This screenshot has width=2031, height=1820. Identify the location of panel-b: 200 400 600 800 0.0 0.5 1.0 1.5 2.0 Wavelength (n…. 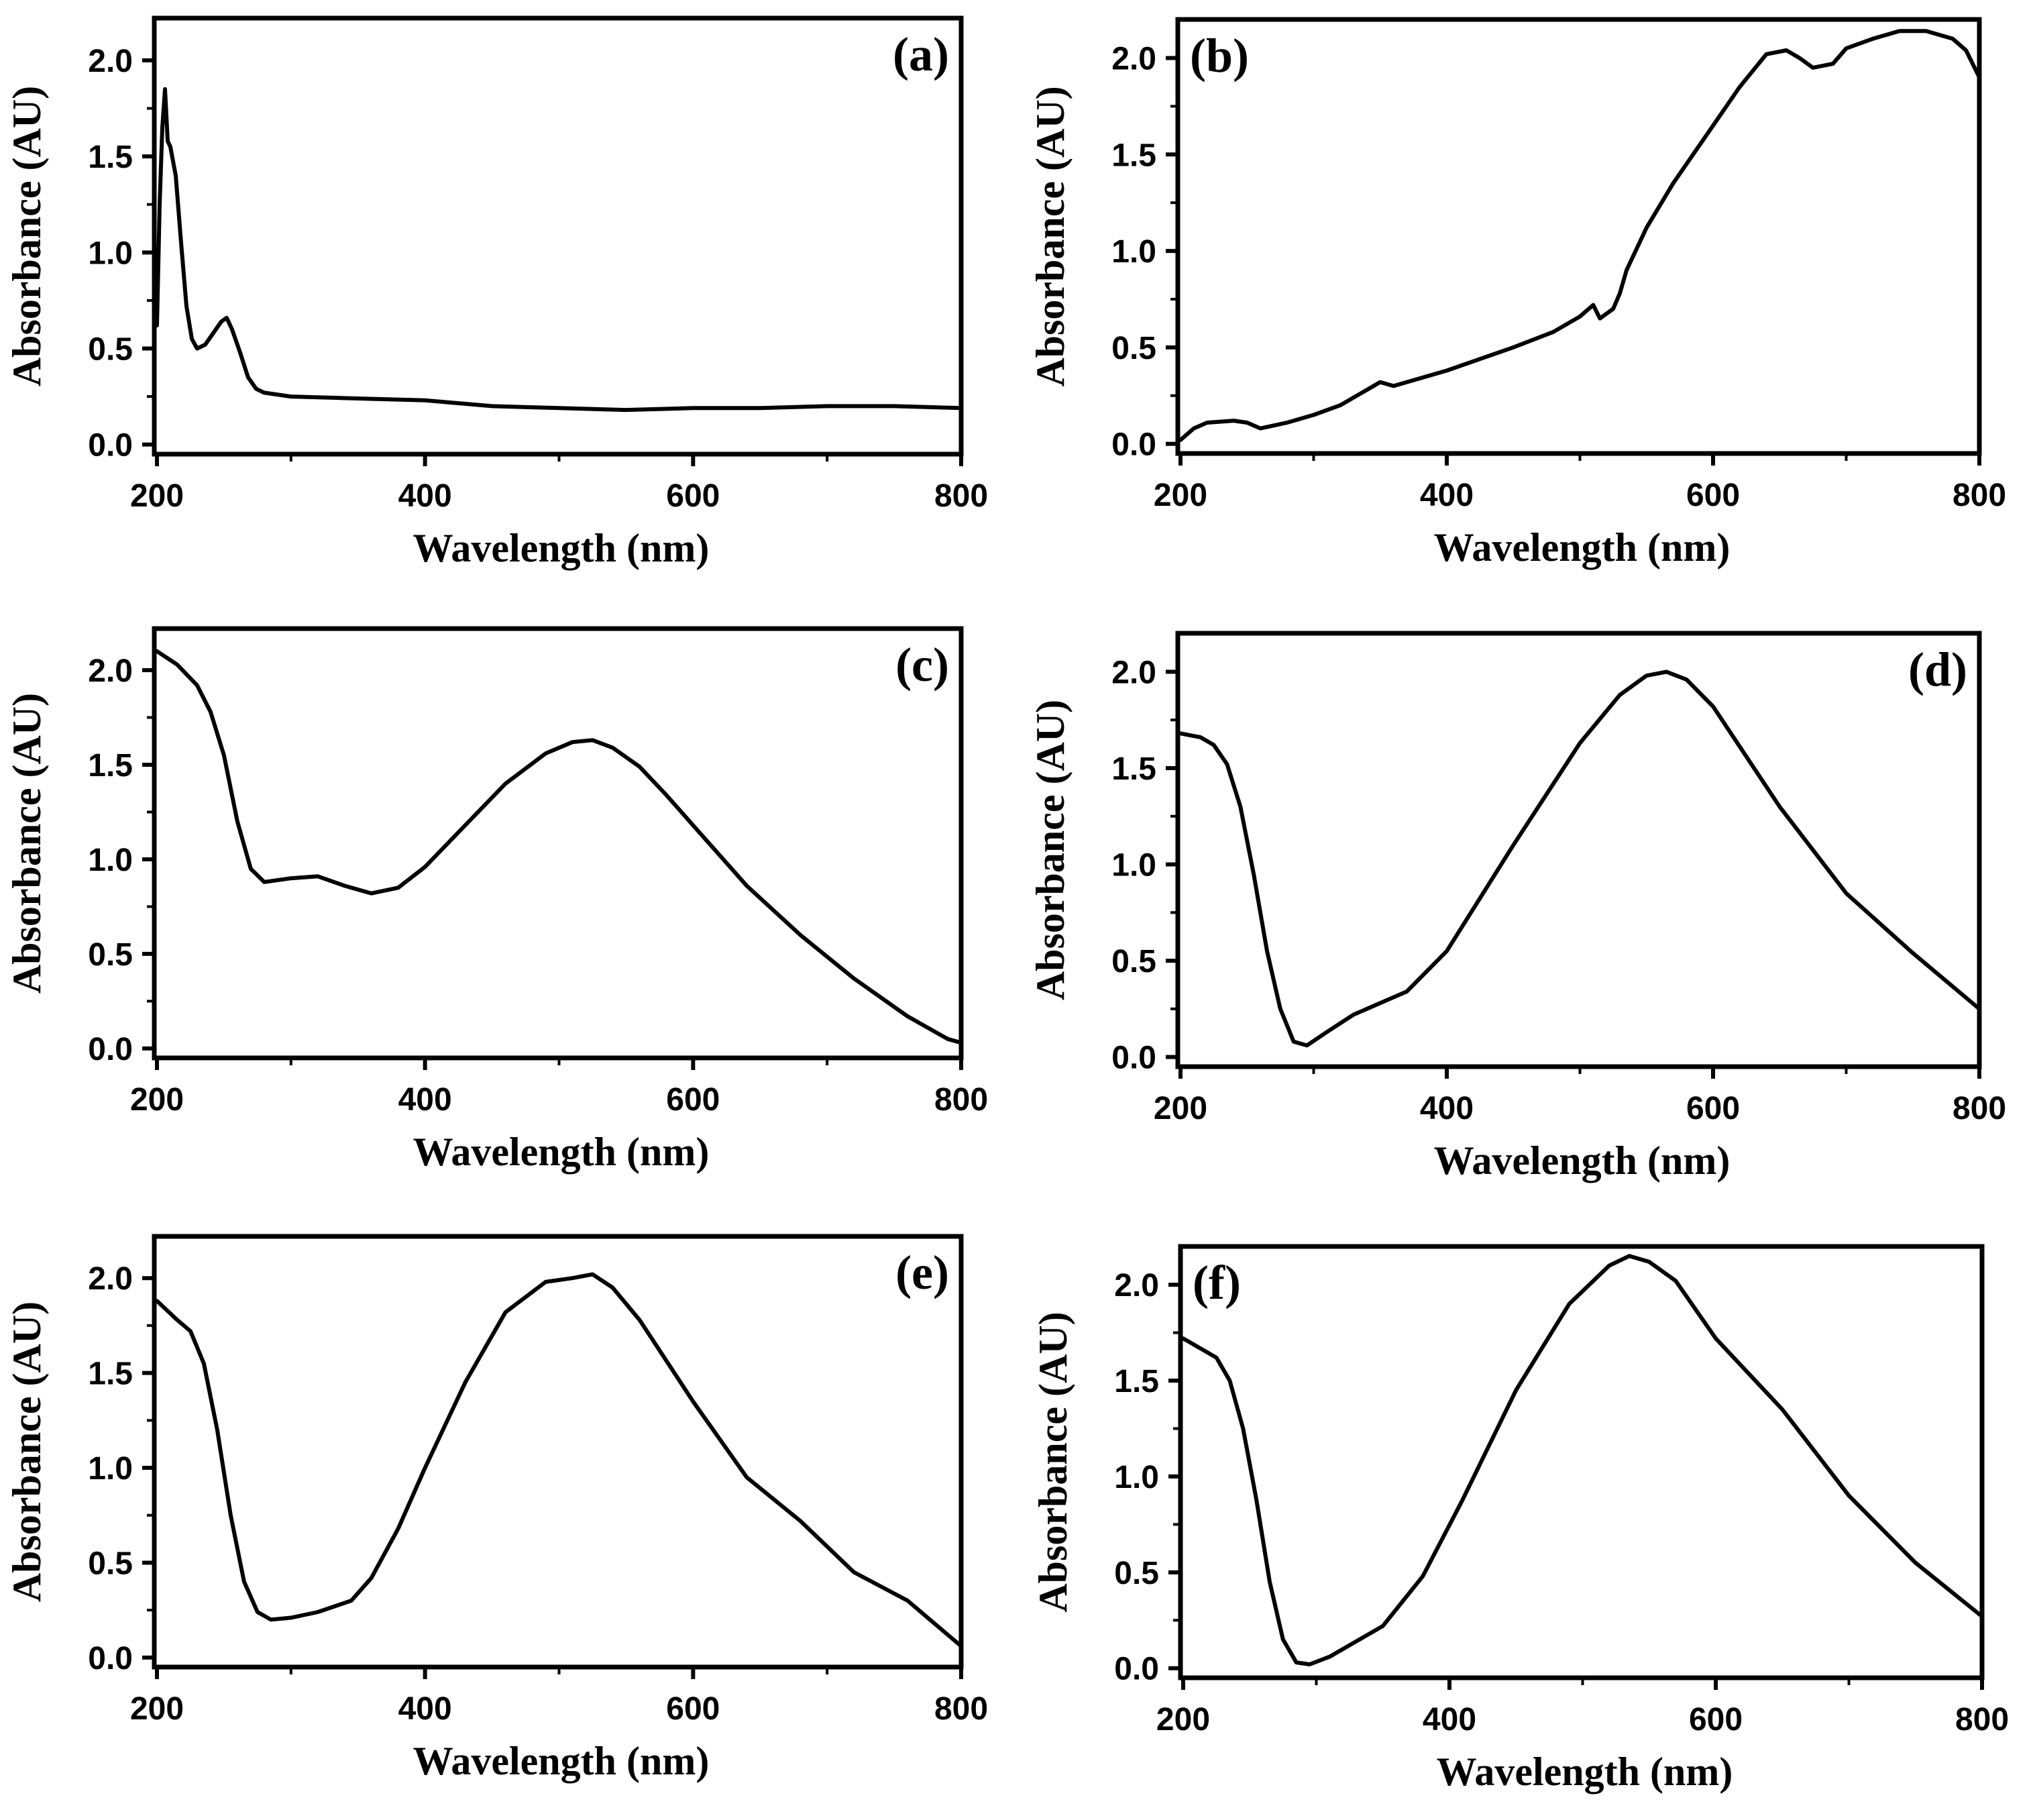
(1517, 293).